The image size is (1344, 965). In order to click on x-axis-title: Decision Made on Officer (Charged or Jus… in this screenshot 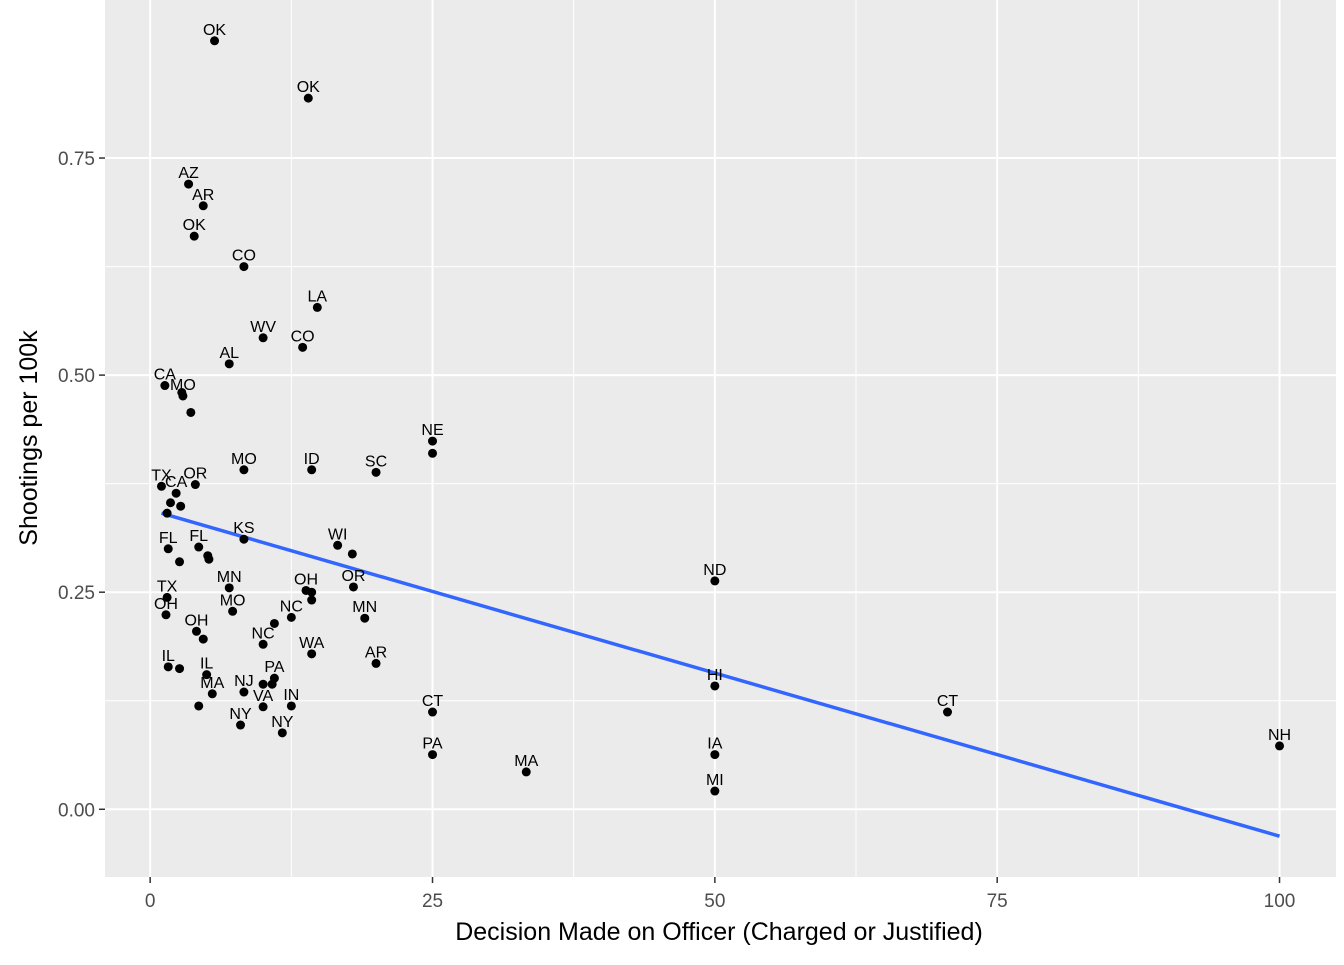, I will do `click(719, 932)`.